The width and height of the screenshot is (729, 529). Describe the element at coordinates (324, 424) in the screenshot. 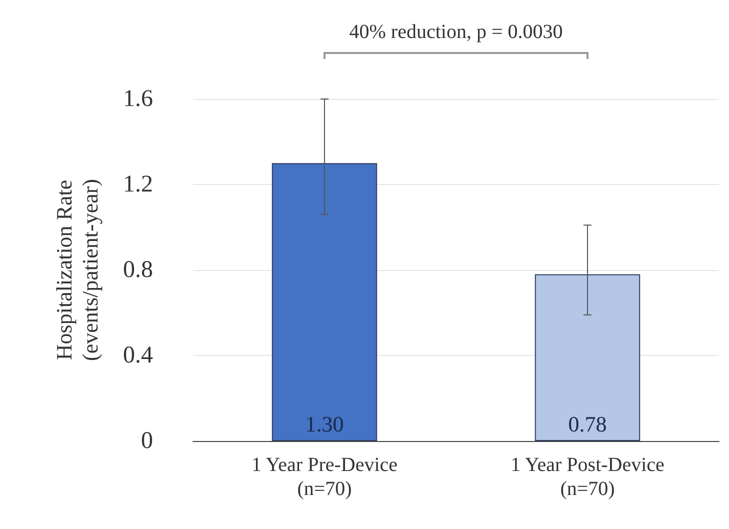

I see `data-label: 1.30` at that location.